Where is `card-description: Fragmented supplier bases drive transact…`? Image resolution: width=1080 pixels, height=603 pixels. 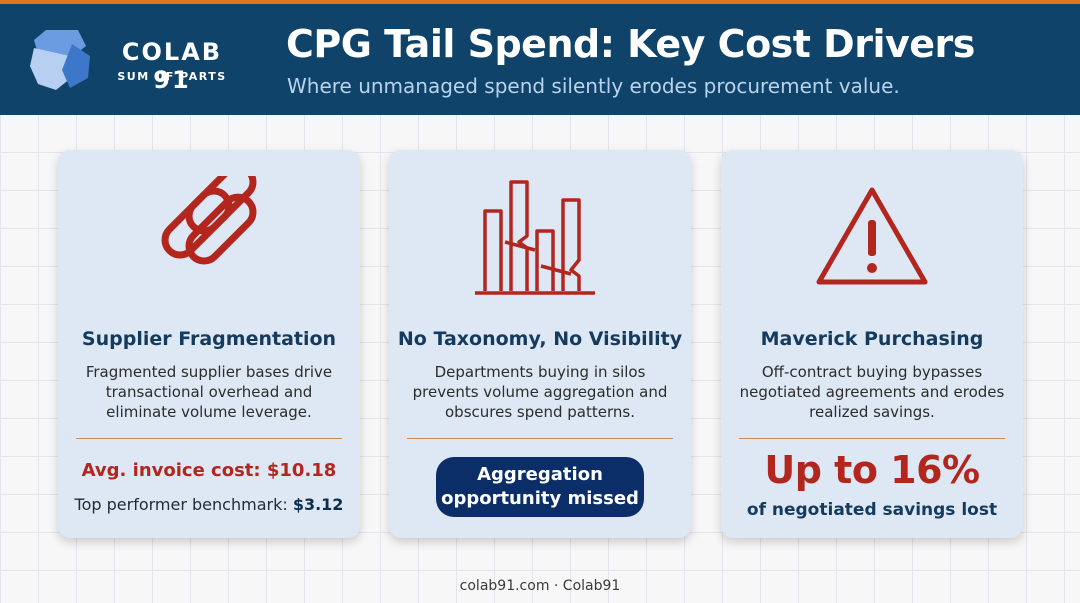
card-description: Fragmented supplier bases drive transact… is located at coordinates (209, 392).